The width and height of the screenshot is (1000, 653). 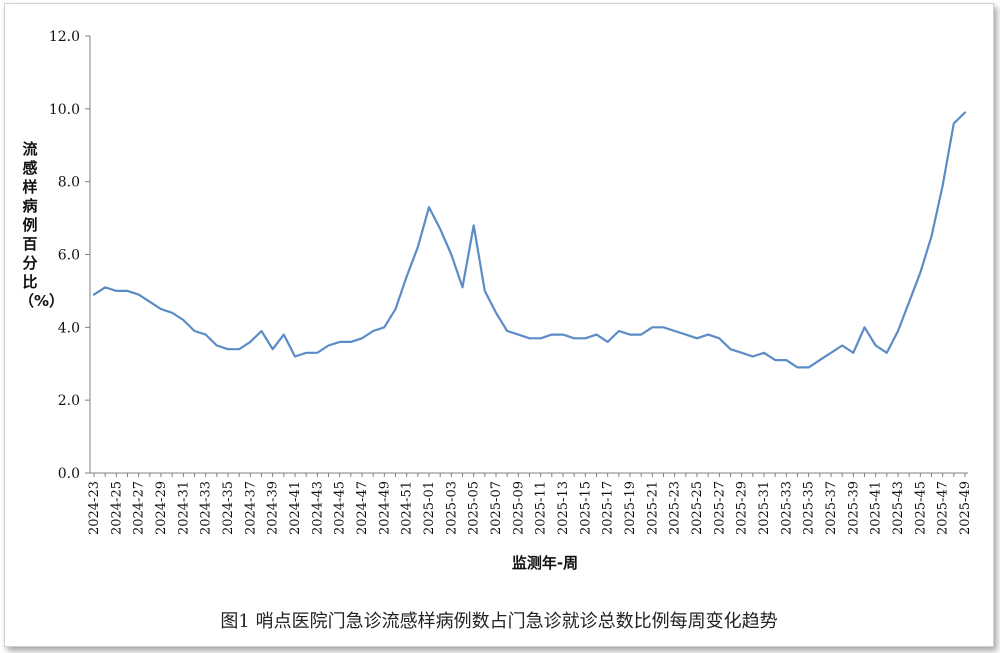 What do you see at coordinates (831, 508) in the screenshot?
I see `x-tick-label: 2025-37` at bounding box center [831, 508].